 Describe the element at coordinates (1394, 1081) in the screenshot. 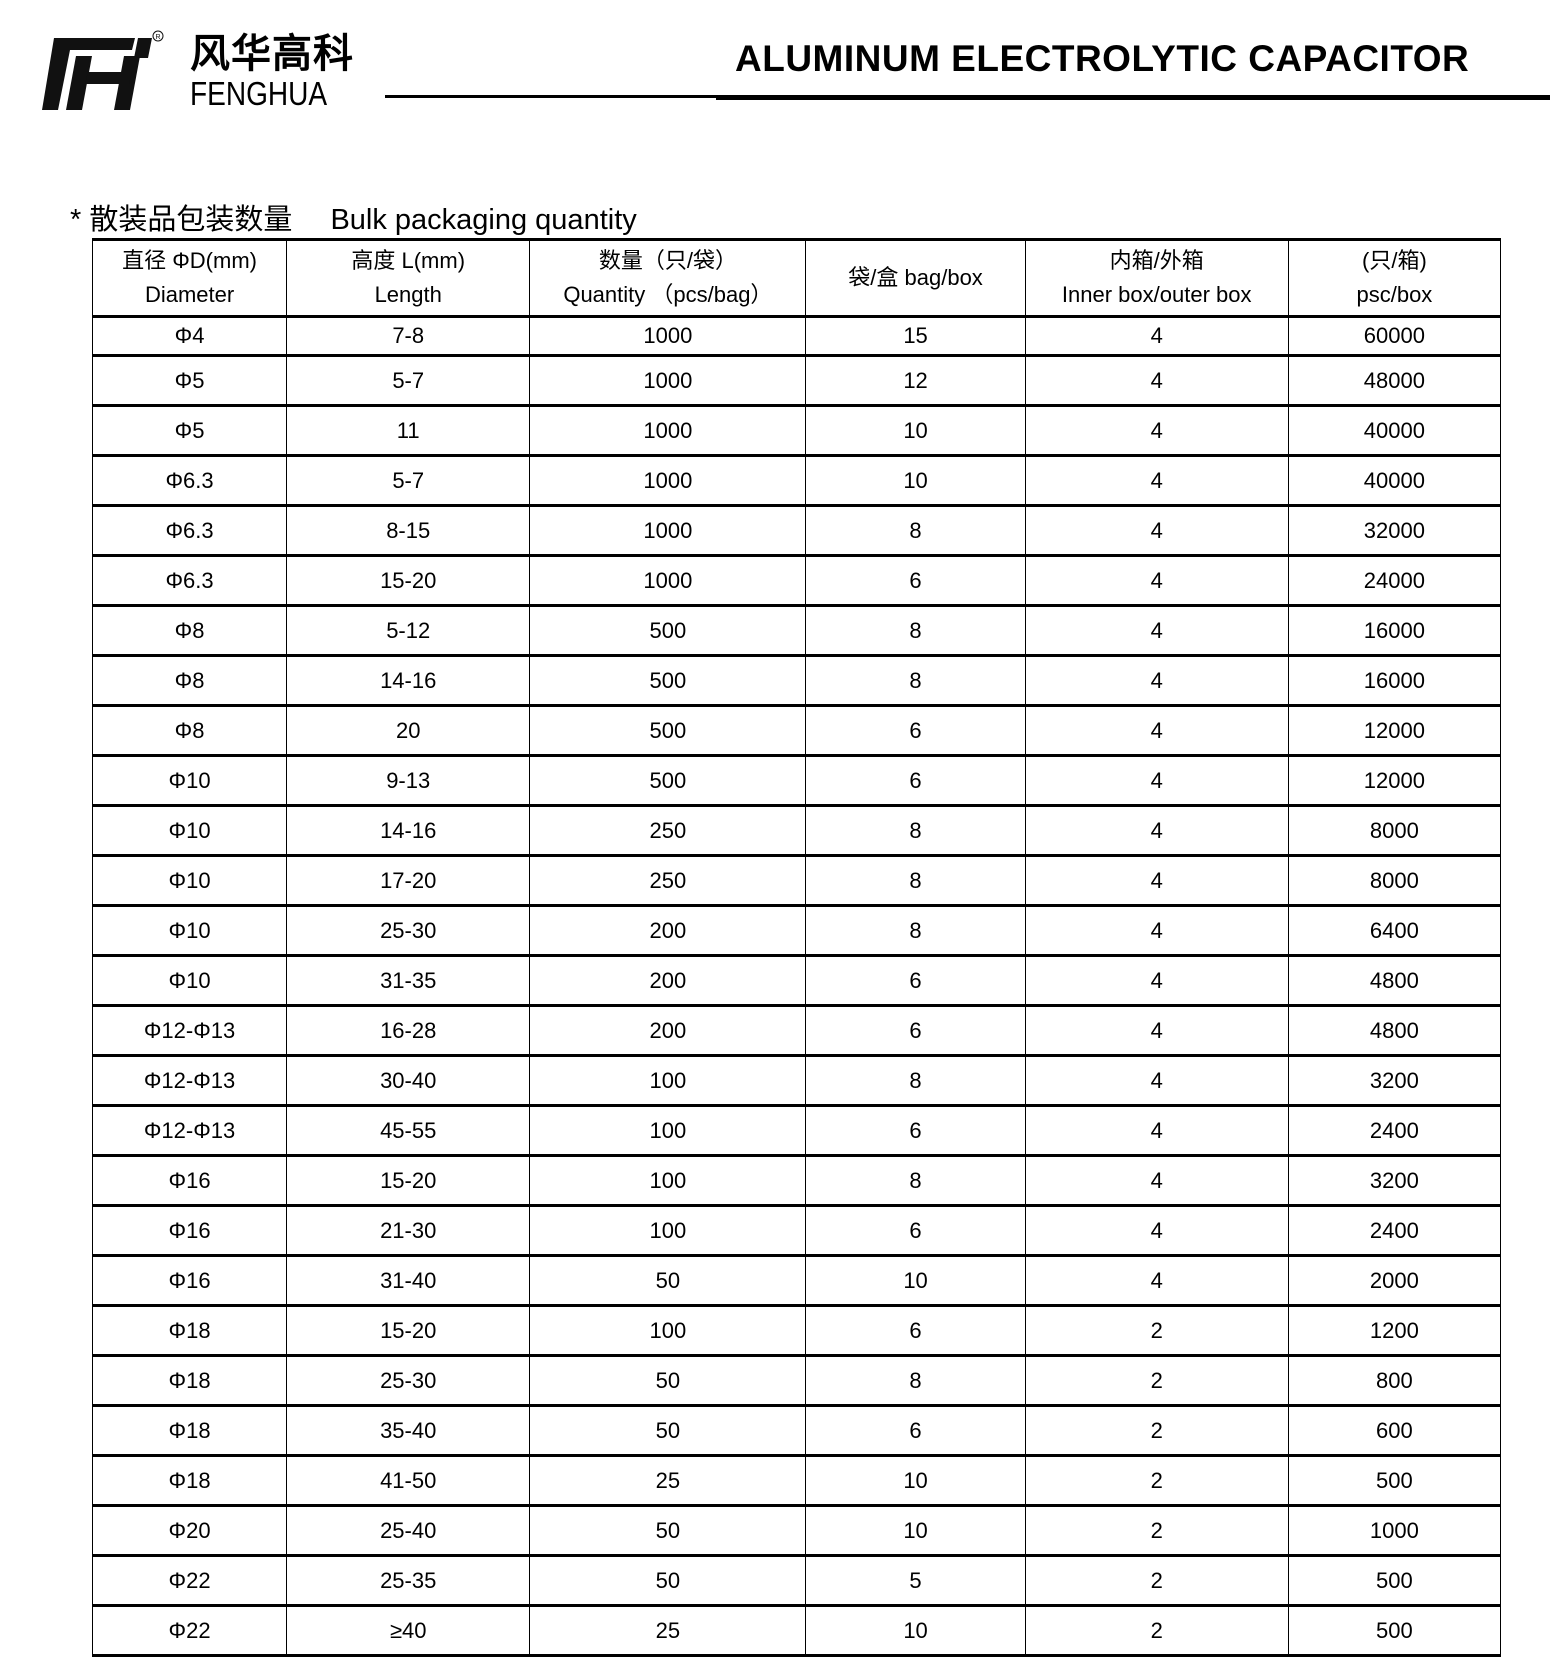

I see `cell-pcs-per-box: 3200` at that location.